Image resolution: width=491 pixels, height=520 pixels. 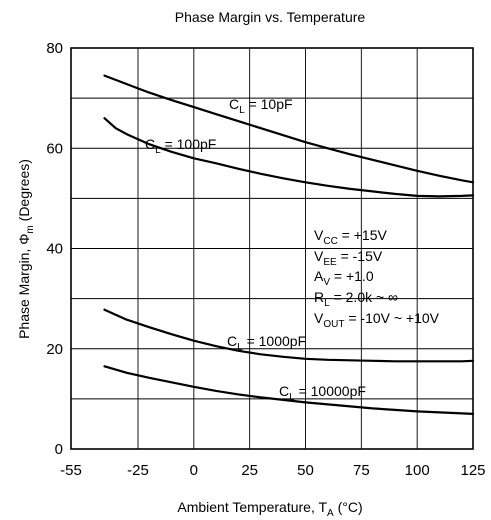 I want to click on x-tick-label: 25, so click(x=249, y=470).